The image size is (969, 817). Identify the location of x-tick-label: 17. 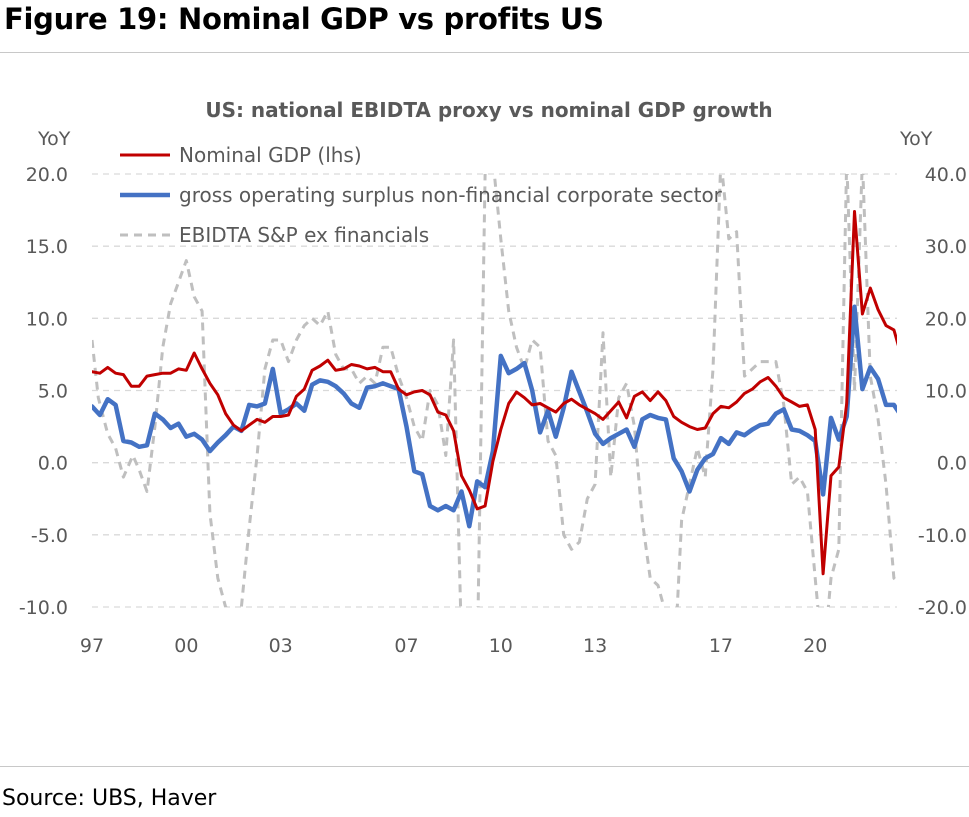
(721, 646).